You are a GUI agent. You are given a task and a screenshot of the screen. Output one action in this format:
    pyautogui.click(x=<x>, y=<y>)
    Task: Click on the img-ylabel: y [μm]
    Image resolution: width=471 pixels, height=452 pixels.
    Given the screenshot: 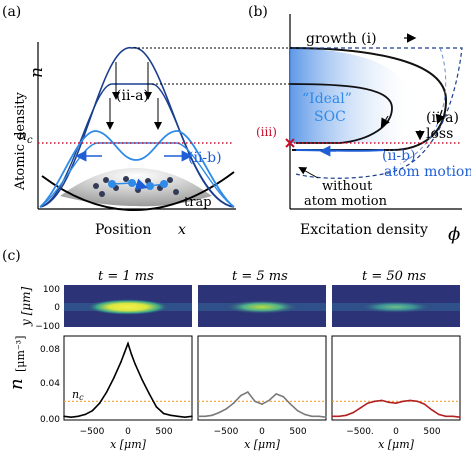 What is the action you would take?
    pyautogui.click(x=26, y=307)
    